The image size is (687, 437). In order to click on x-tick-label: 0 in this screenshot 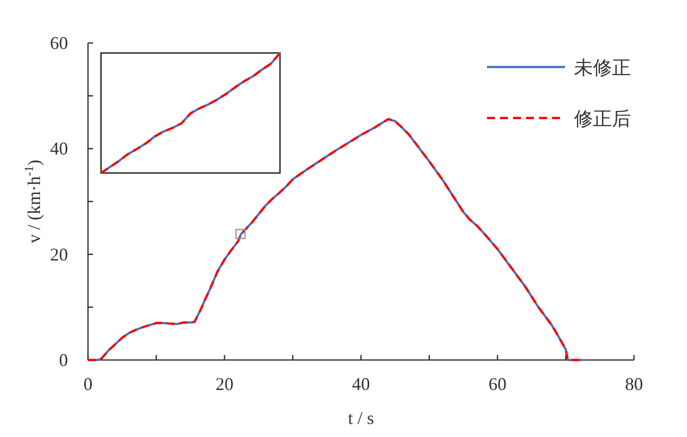, I will do `click(88, 384)`.